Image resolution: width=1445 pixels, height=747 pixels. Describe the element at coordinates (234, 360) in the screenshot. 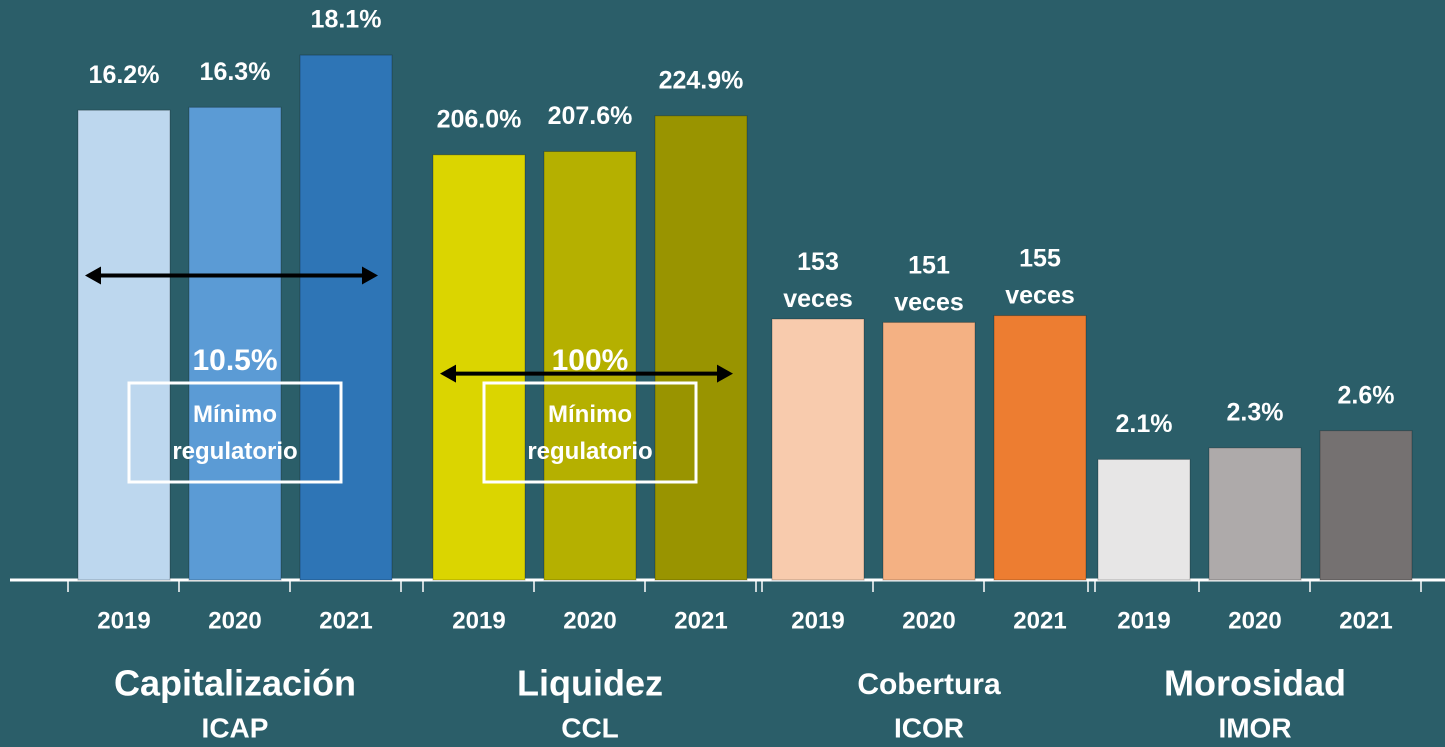

I see `threshold-label: 10.5%` at that location.